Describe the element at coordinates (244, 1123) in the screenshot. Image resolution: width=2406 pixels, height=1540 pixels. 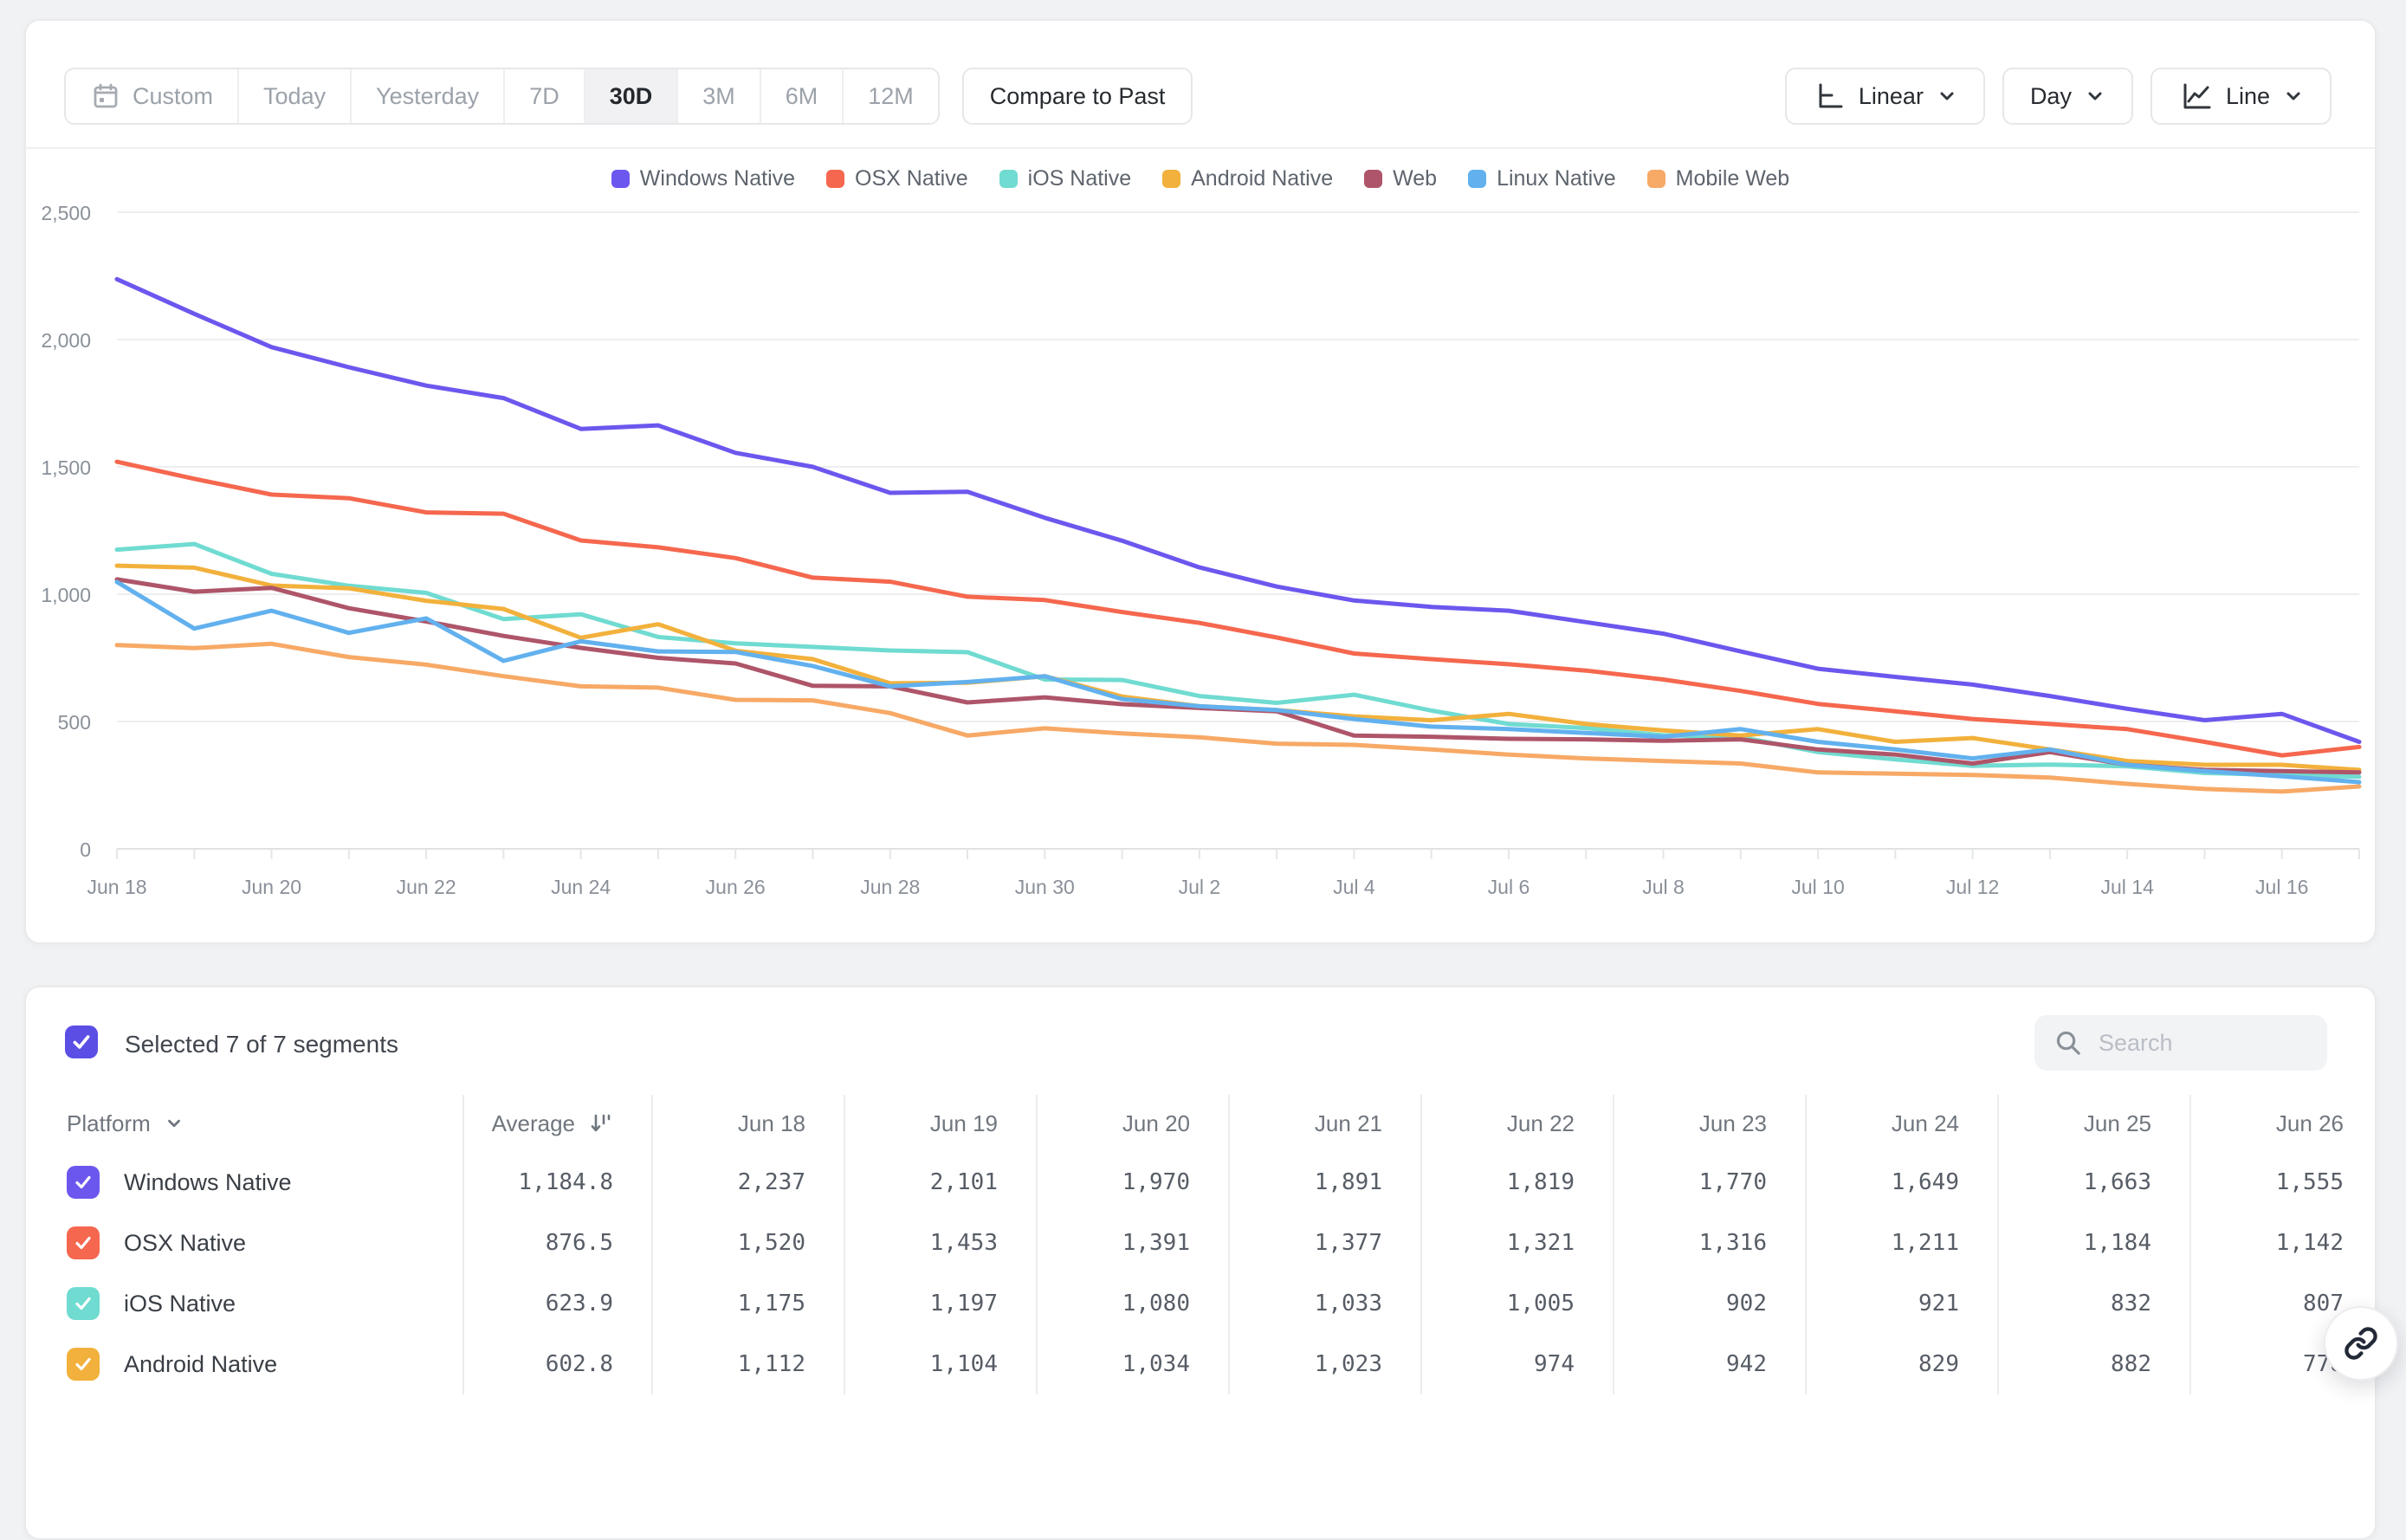
I see `platform-column-header: Platform` at that location.